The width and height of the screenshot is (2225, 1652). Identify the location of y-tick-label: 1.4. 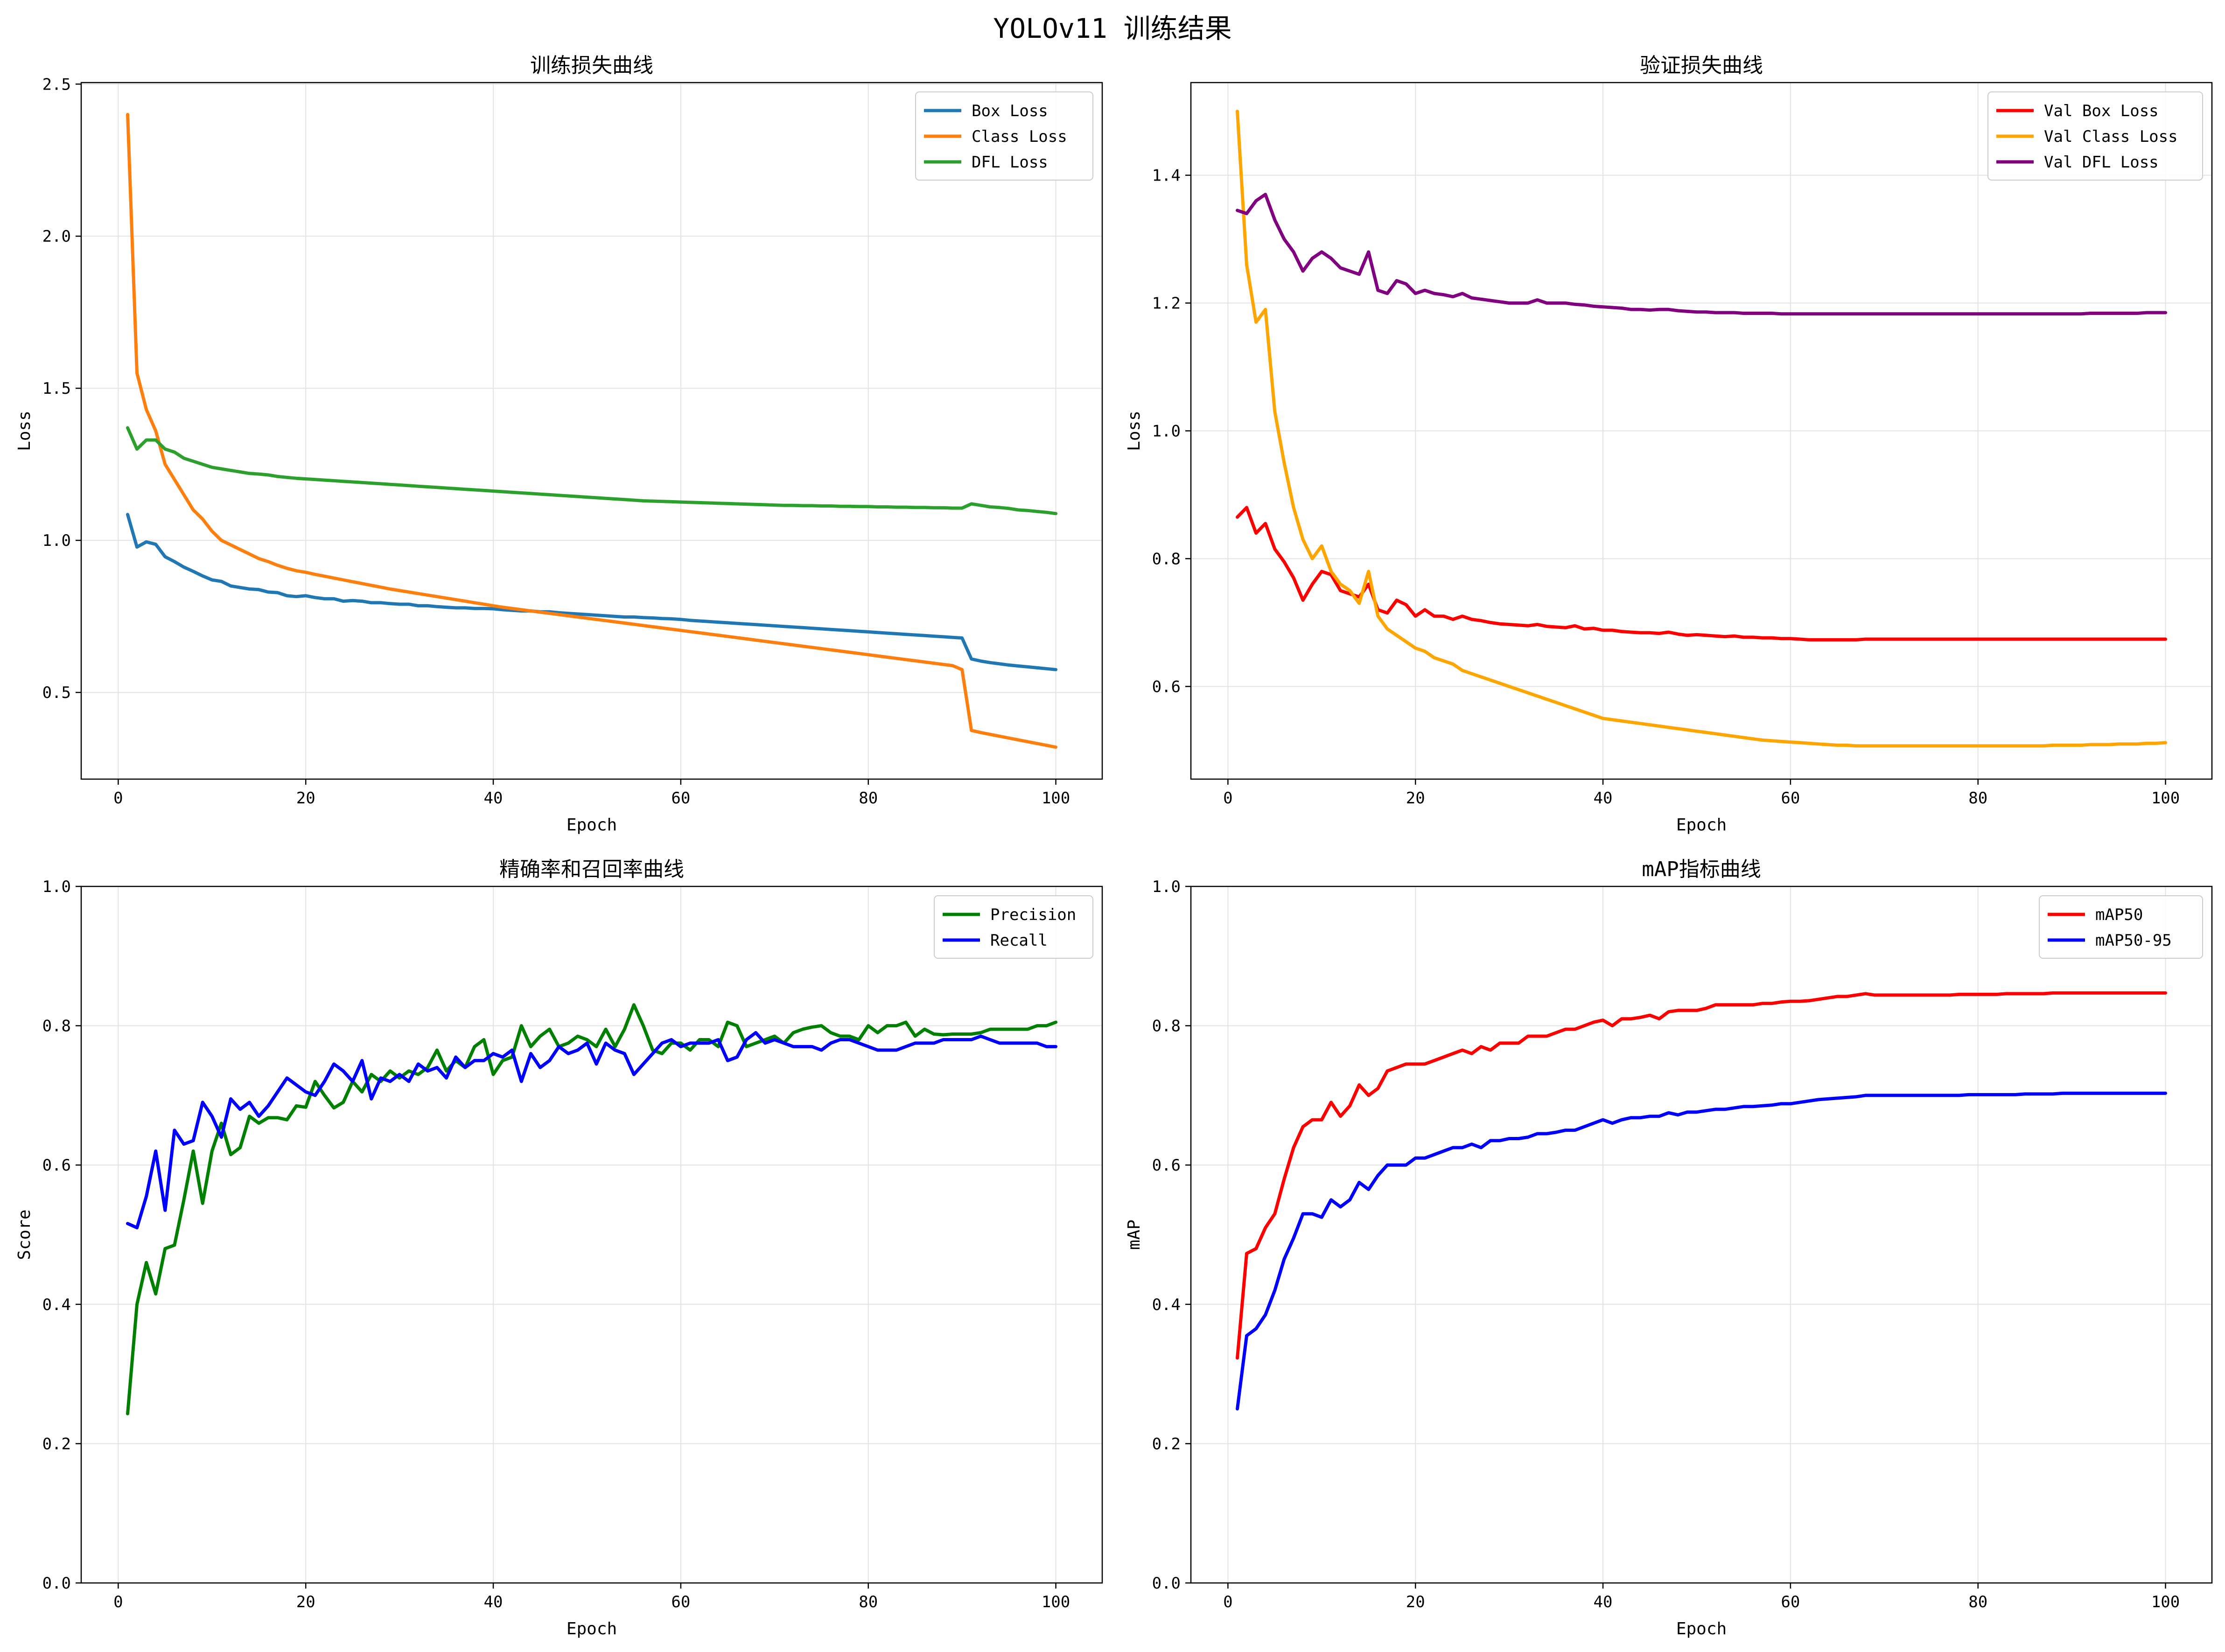
(1166, 176).